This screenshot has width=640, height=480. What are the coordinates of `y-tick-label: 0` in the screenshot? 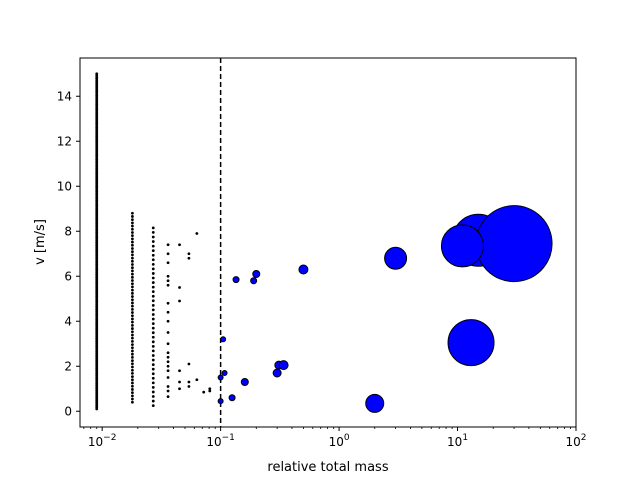 It's located at (68, 411).